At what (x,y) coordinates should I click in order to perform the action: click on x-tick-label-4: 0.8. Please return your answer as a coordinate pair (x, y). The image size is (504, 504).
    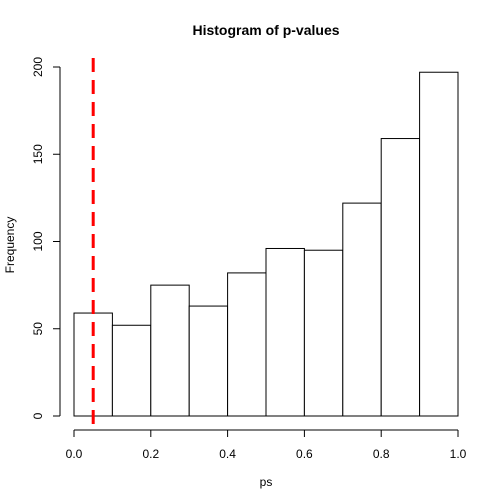
    Looking at the image, I should click on (381, 454).